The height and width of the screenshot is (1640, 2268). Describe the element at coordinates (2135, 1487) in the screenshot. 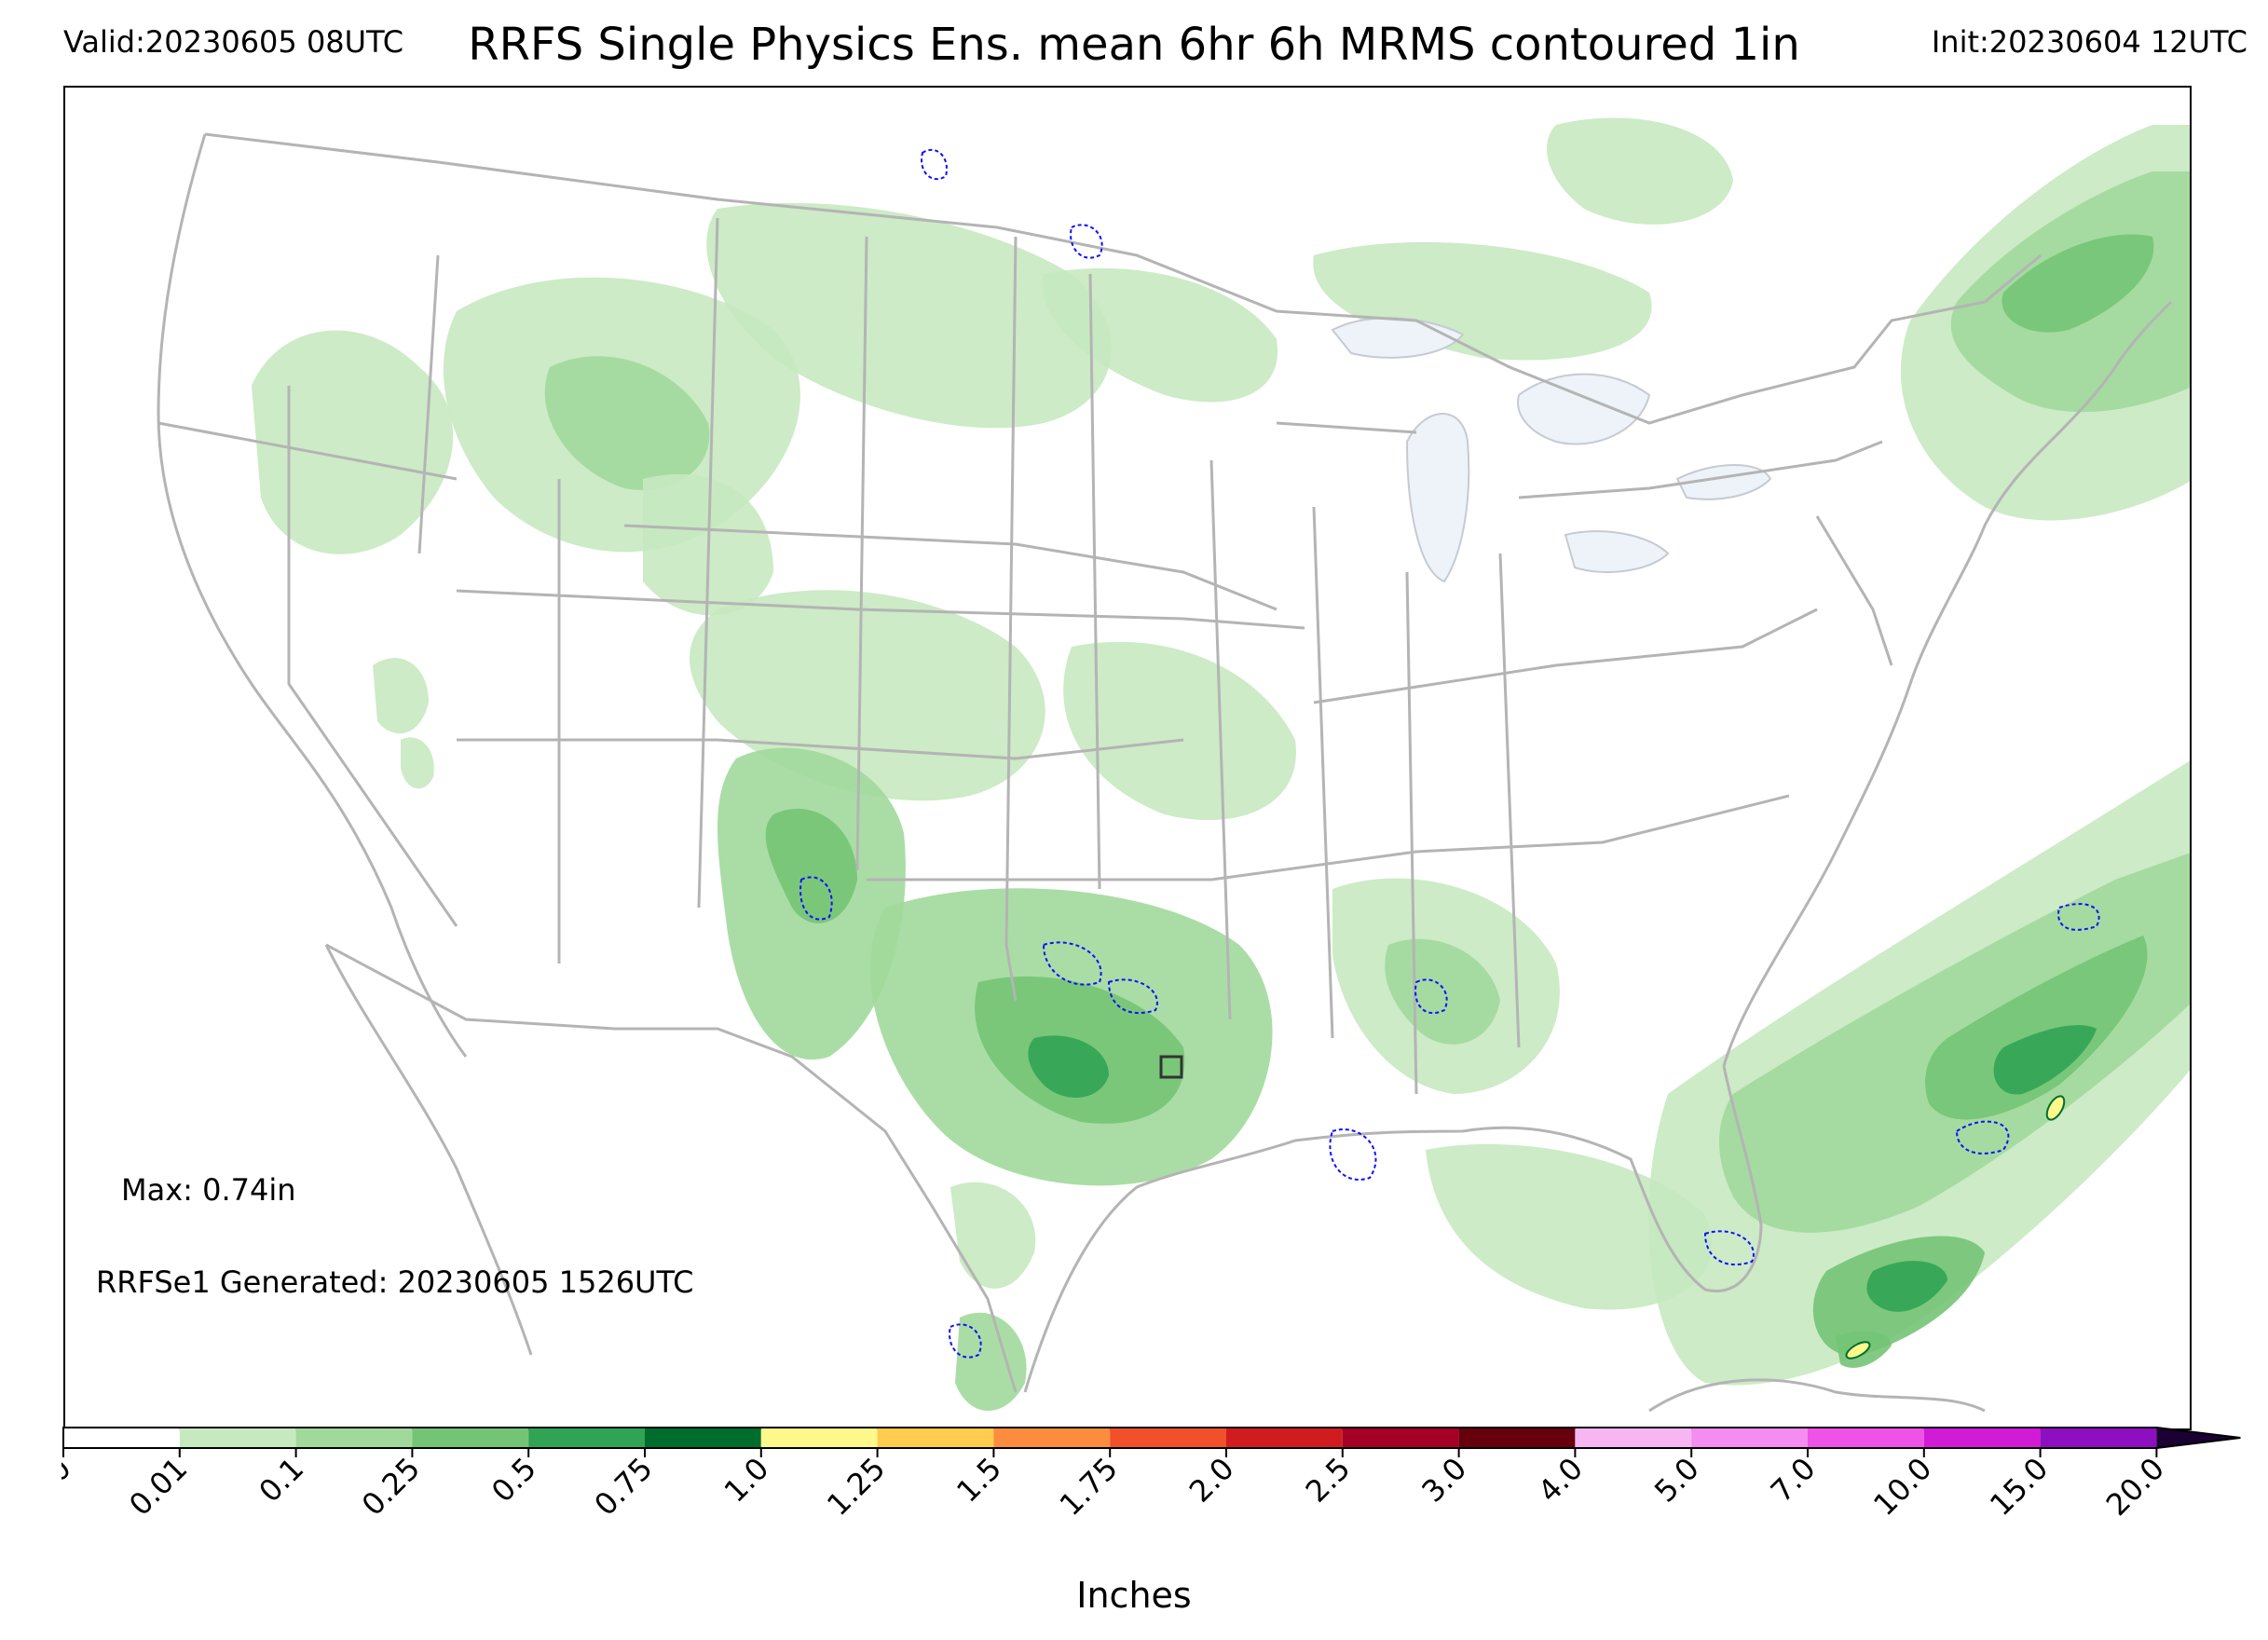

I see `colorbar-tick-label: 20.0` at that location.